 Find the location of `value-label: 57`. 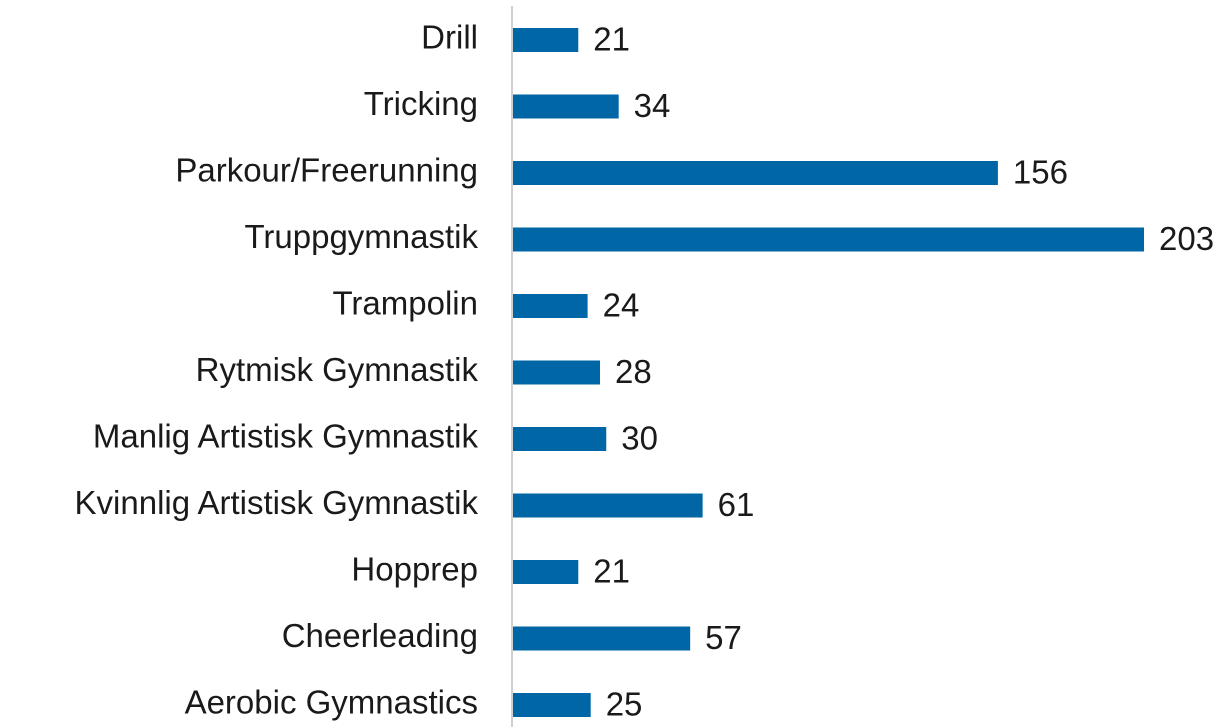

value-label: 57 is located at coordinates (723, 637).